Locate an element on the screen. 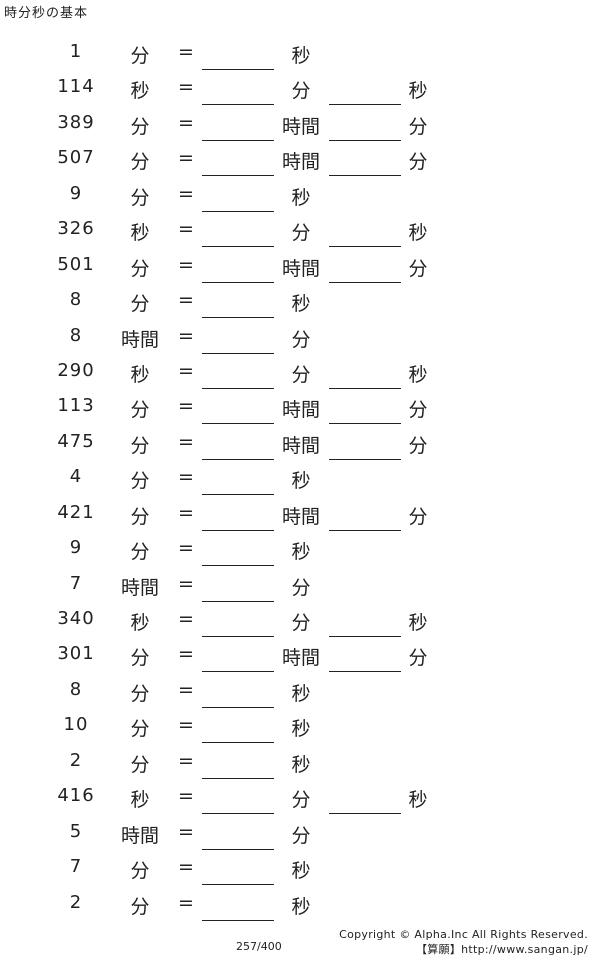 This screenshot has width=600, height=958. problem-row: 421 分 = 時間 分 is located at coordinates (300, 514).